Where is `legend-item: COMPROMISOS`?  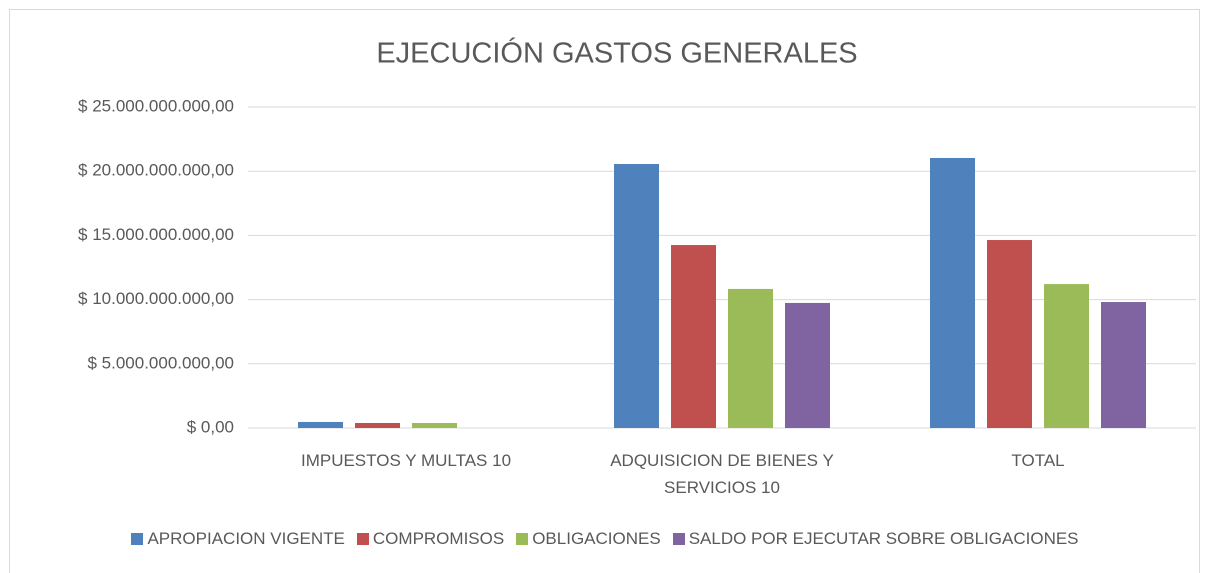 legend-item: COMPROMISOS is located at coordinates (430, 539).